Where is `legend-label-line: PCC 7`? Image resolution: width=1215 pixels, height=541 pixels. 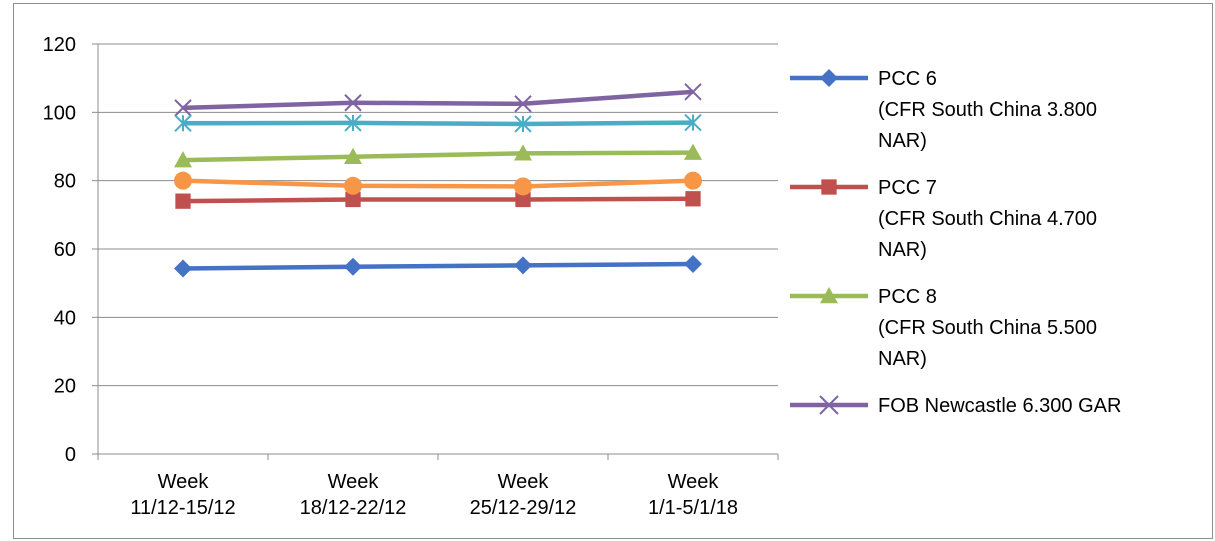
legend-label-line: PCC 7 is located at coordinates (907, 188).